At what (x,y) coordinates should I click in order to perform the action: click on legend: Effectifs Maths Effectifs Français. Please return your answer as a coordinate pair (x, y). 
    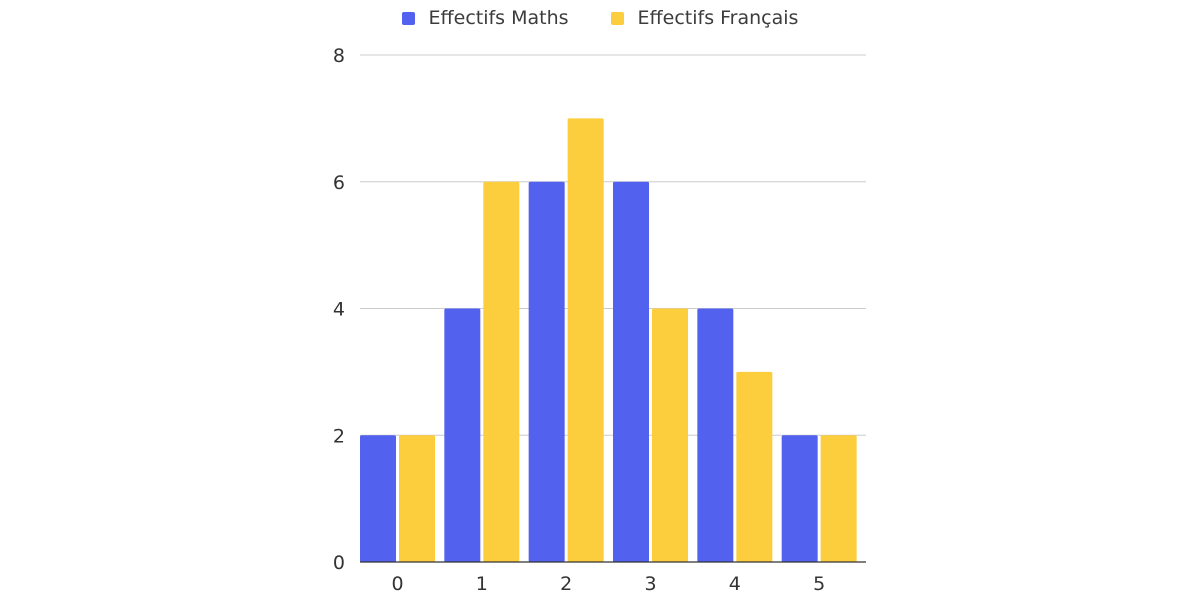
    Looking at the image, I should click on (600, 18).